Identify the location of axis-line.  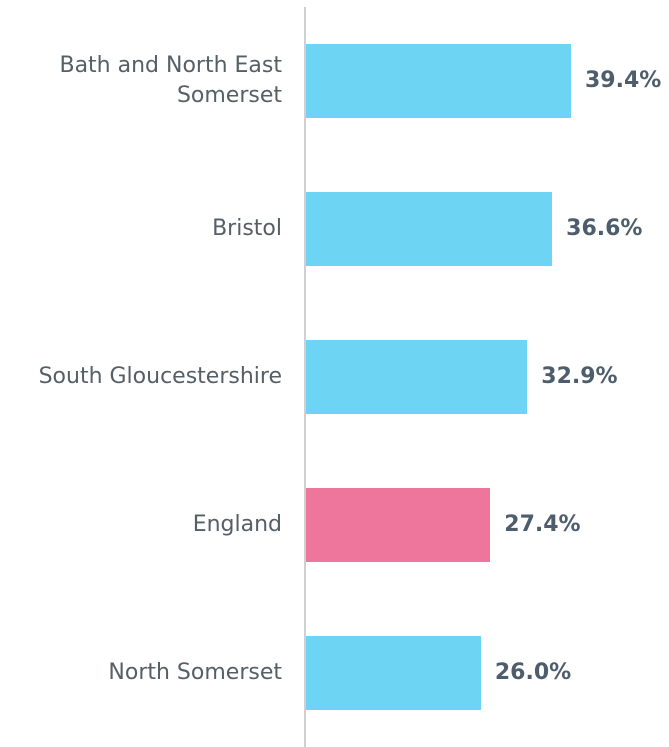
(305, 377).